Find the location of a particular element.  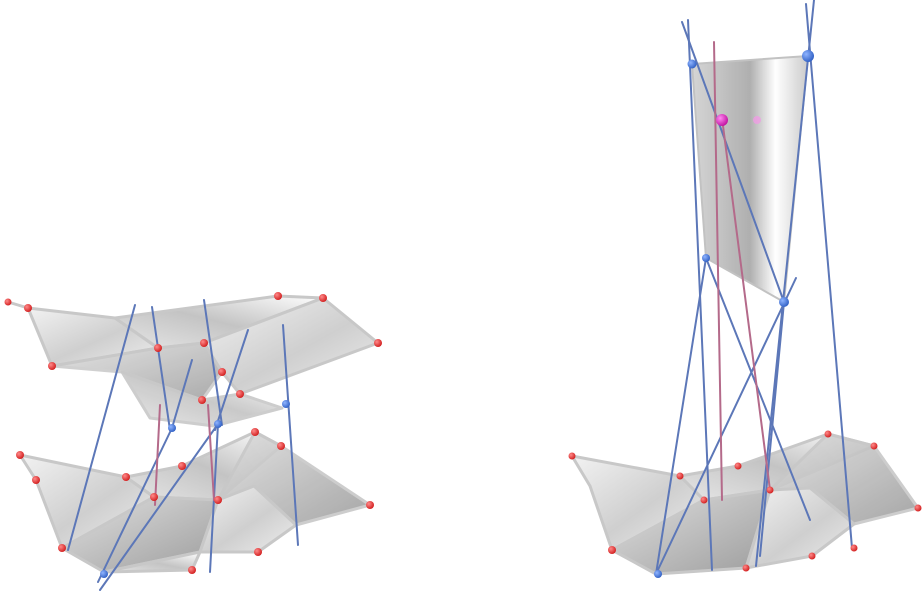

right-lower-surface is located at coordinates (745, 504).